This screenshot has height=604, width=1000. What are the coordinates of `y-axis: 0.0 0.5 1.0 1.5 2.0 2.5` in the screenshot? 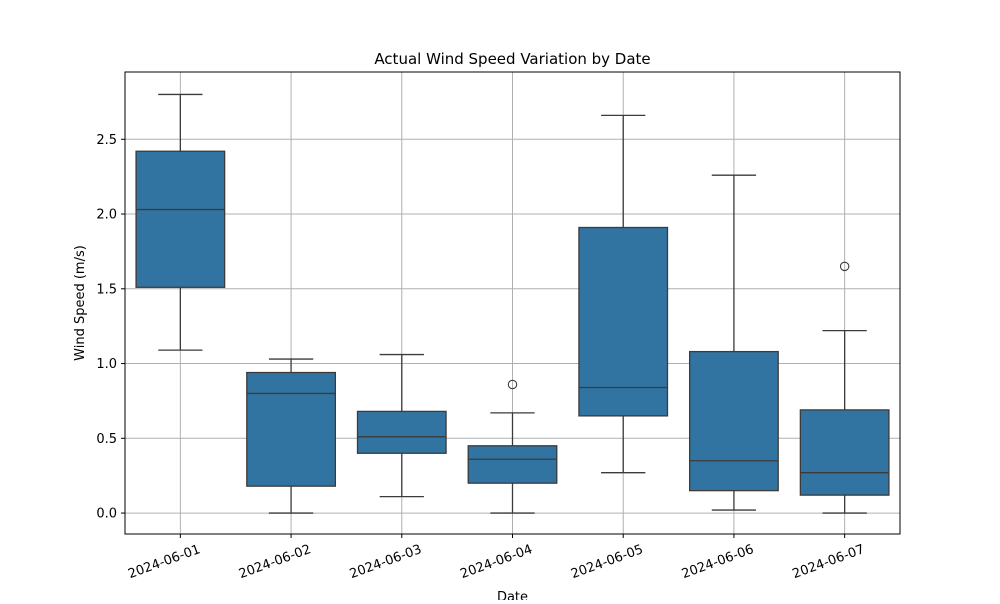 It's located at (110, 327).